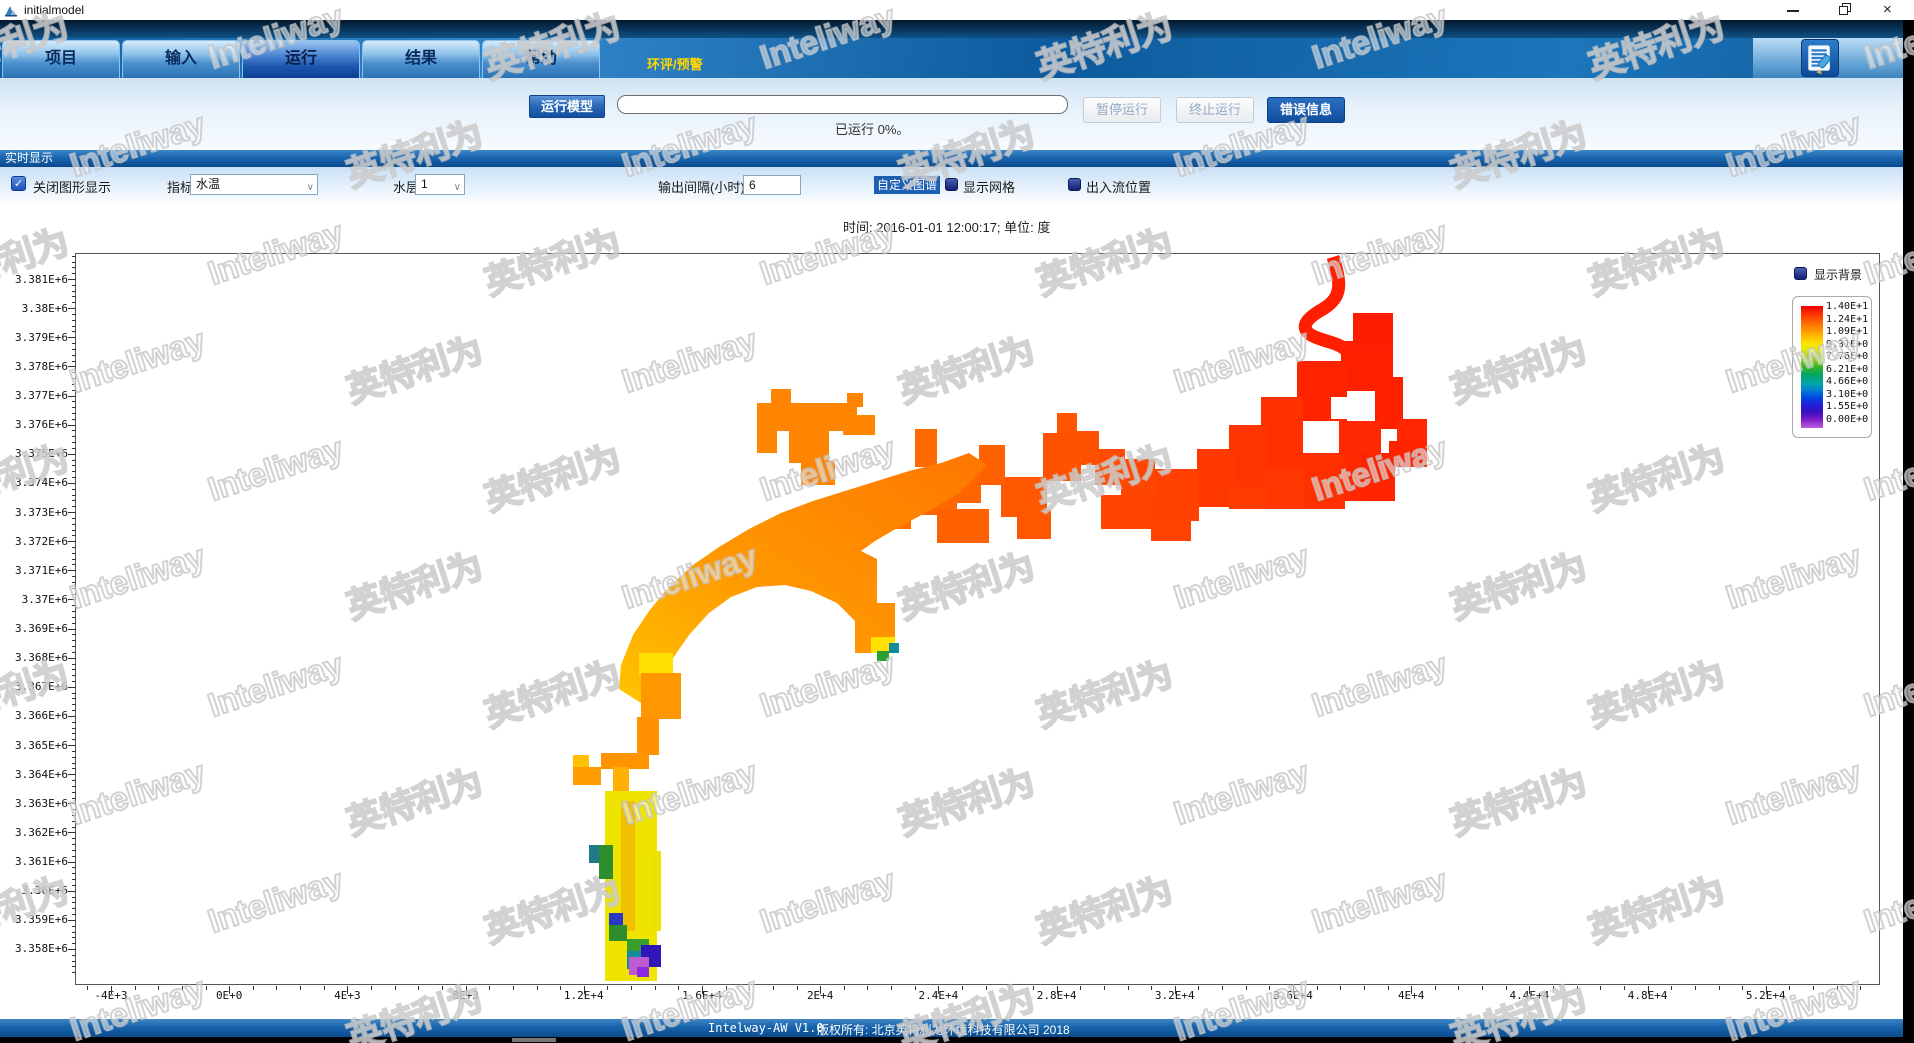 Image resolution: width=1914 pixels, height=1043 pixels. What do you see at coordinates (254, 184) in the screenshot?
I see `indicator-dropdown: 水温 ∨` at bounding box center [254, 184].